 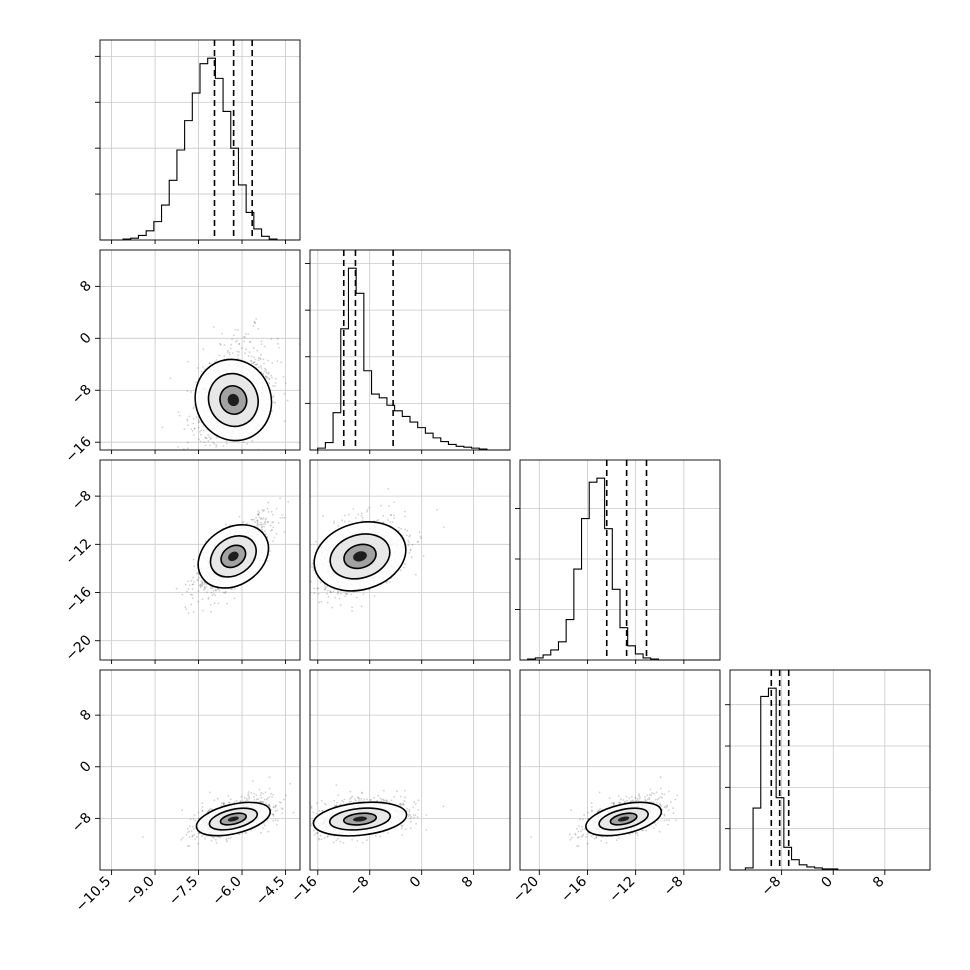 I want to click on joint-grid, so click(x=200, y=770).